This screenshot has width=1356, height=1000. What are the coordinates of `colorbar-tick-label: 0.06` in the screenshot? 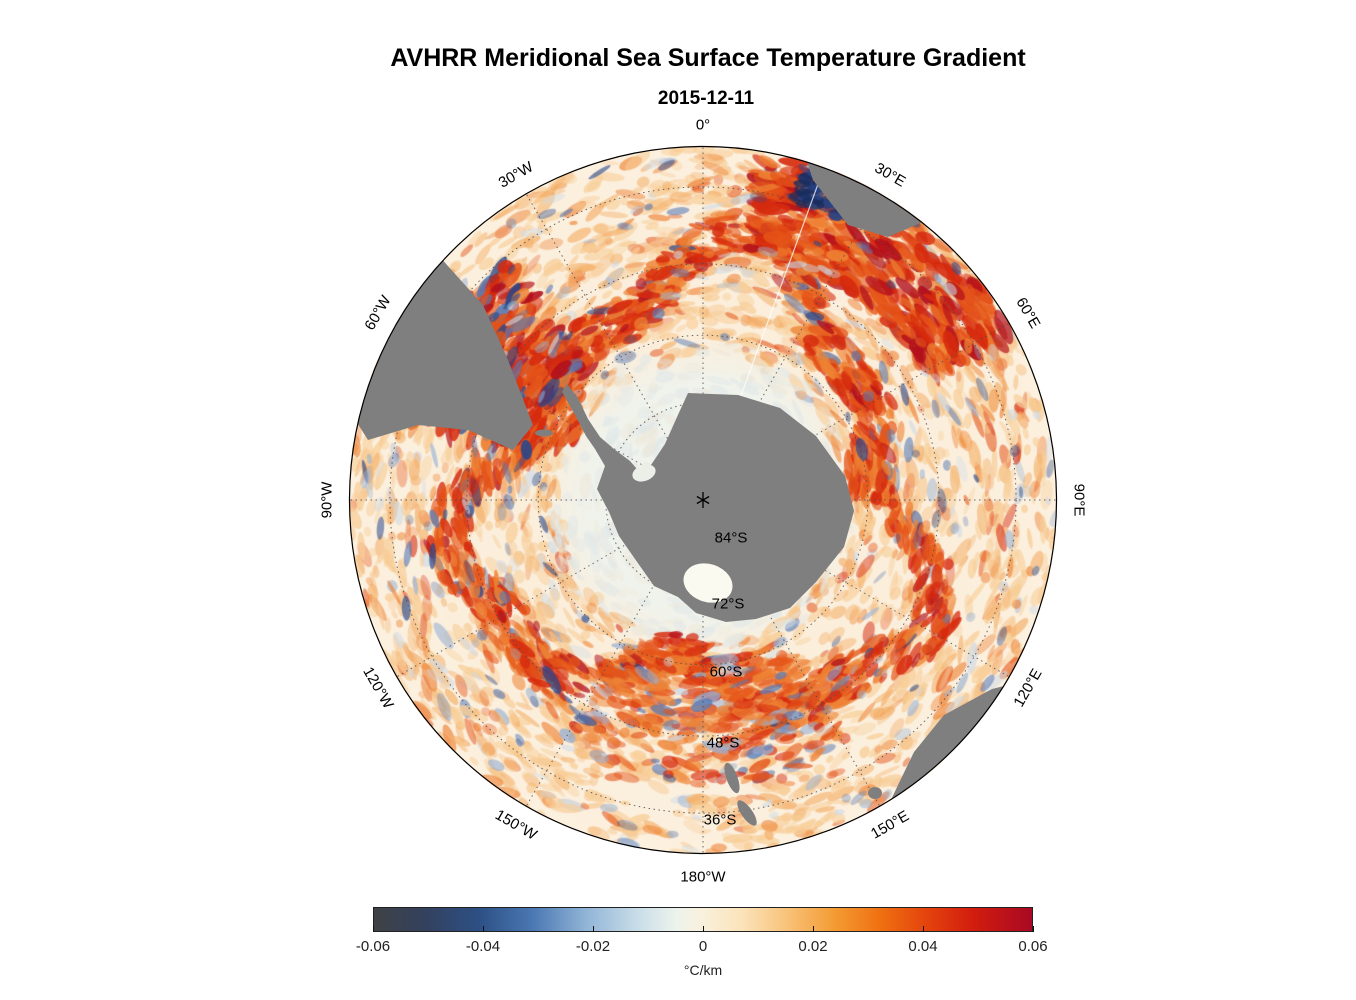 It's located at (1033, 946).